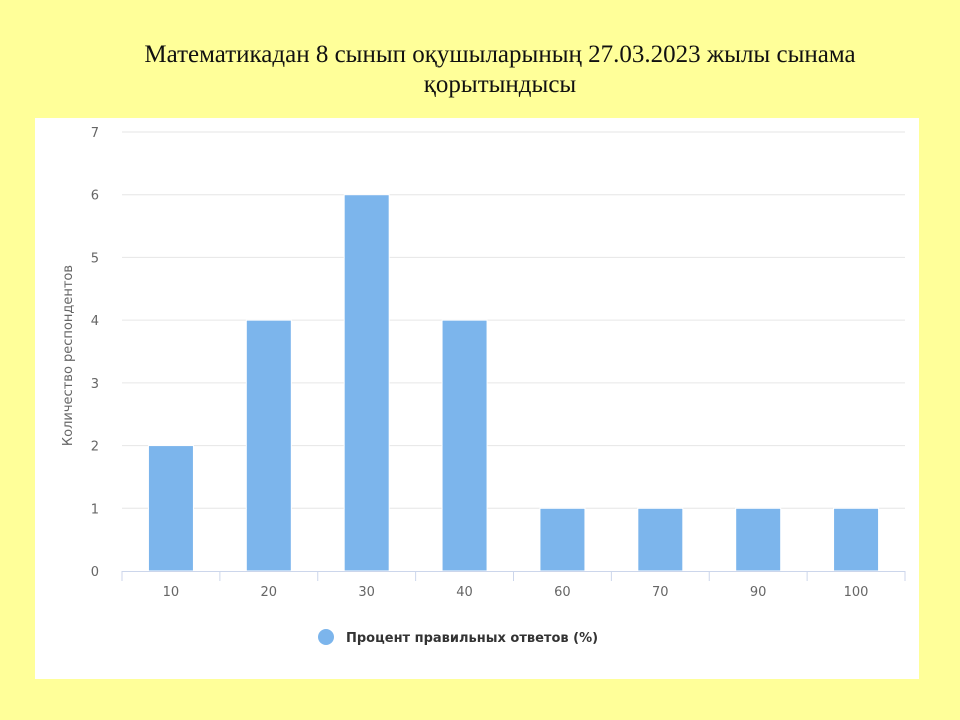 This screenshot has width=960, height=720. Describe the element at coordinates (516, 592) in the screenshot. I see `x-tick-labels: 10 20 30 40 60 70 90 100` at that location.